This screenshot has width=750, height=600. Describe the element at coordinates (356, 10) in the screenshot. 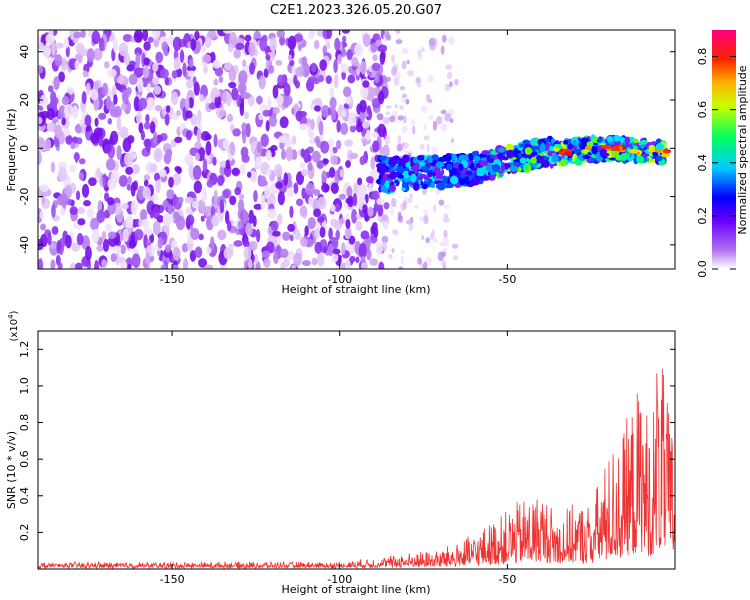

I see `figure-title: C2E1.2023.326.05.20.G07` at that location.